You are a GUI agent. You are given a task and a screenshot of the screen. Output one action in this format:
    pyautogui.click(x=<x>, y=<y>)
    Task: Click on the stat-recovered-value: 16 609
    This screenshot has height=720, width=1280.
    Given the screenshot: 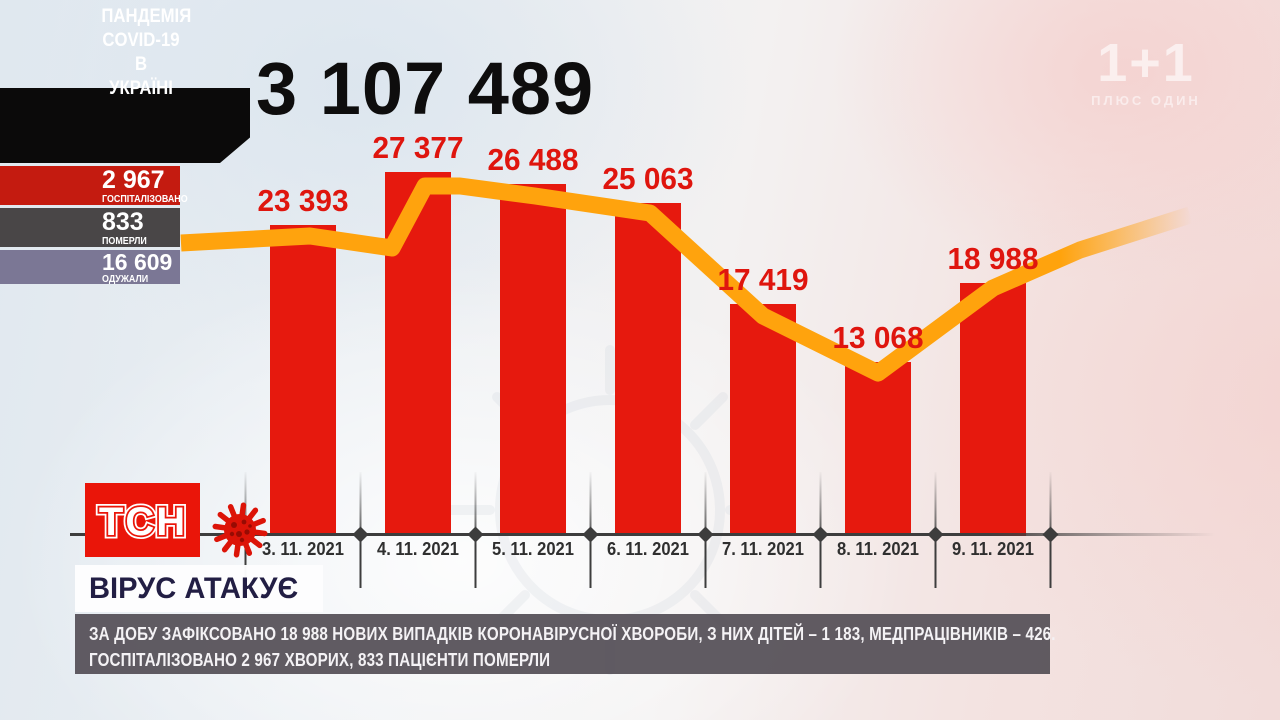 What is the action you would take?
    pyautogui.click(x=137, y=262)
    